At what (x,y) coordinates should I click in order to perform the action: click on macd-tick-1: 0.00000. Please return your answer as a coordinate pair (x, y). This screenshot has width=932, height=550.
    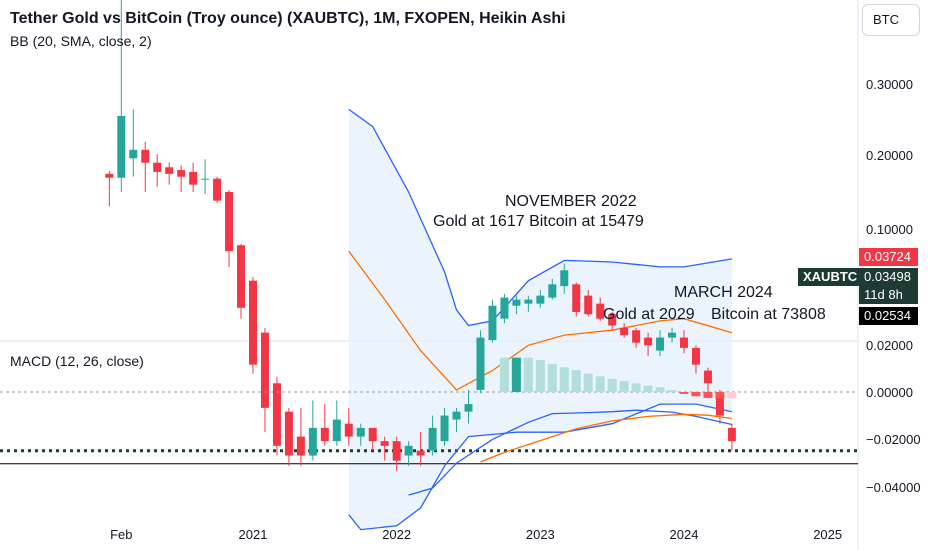
    Looking at the image, I should click on (889, 392).